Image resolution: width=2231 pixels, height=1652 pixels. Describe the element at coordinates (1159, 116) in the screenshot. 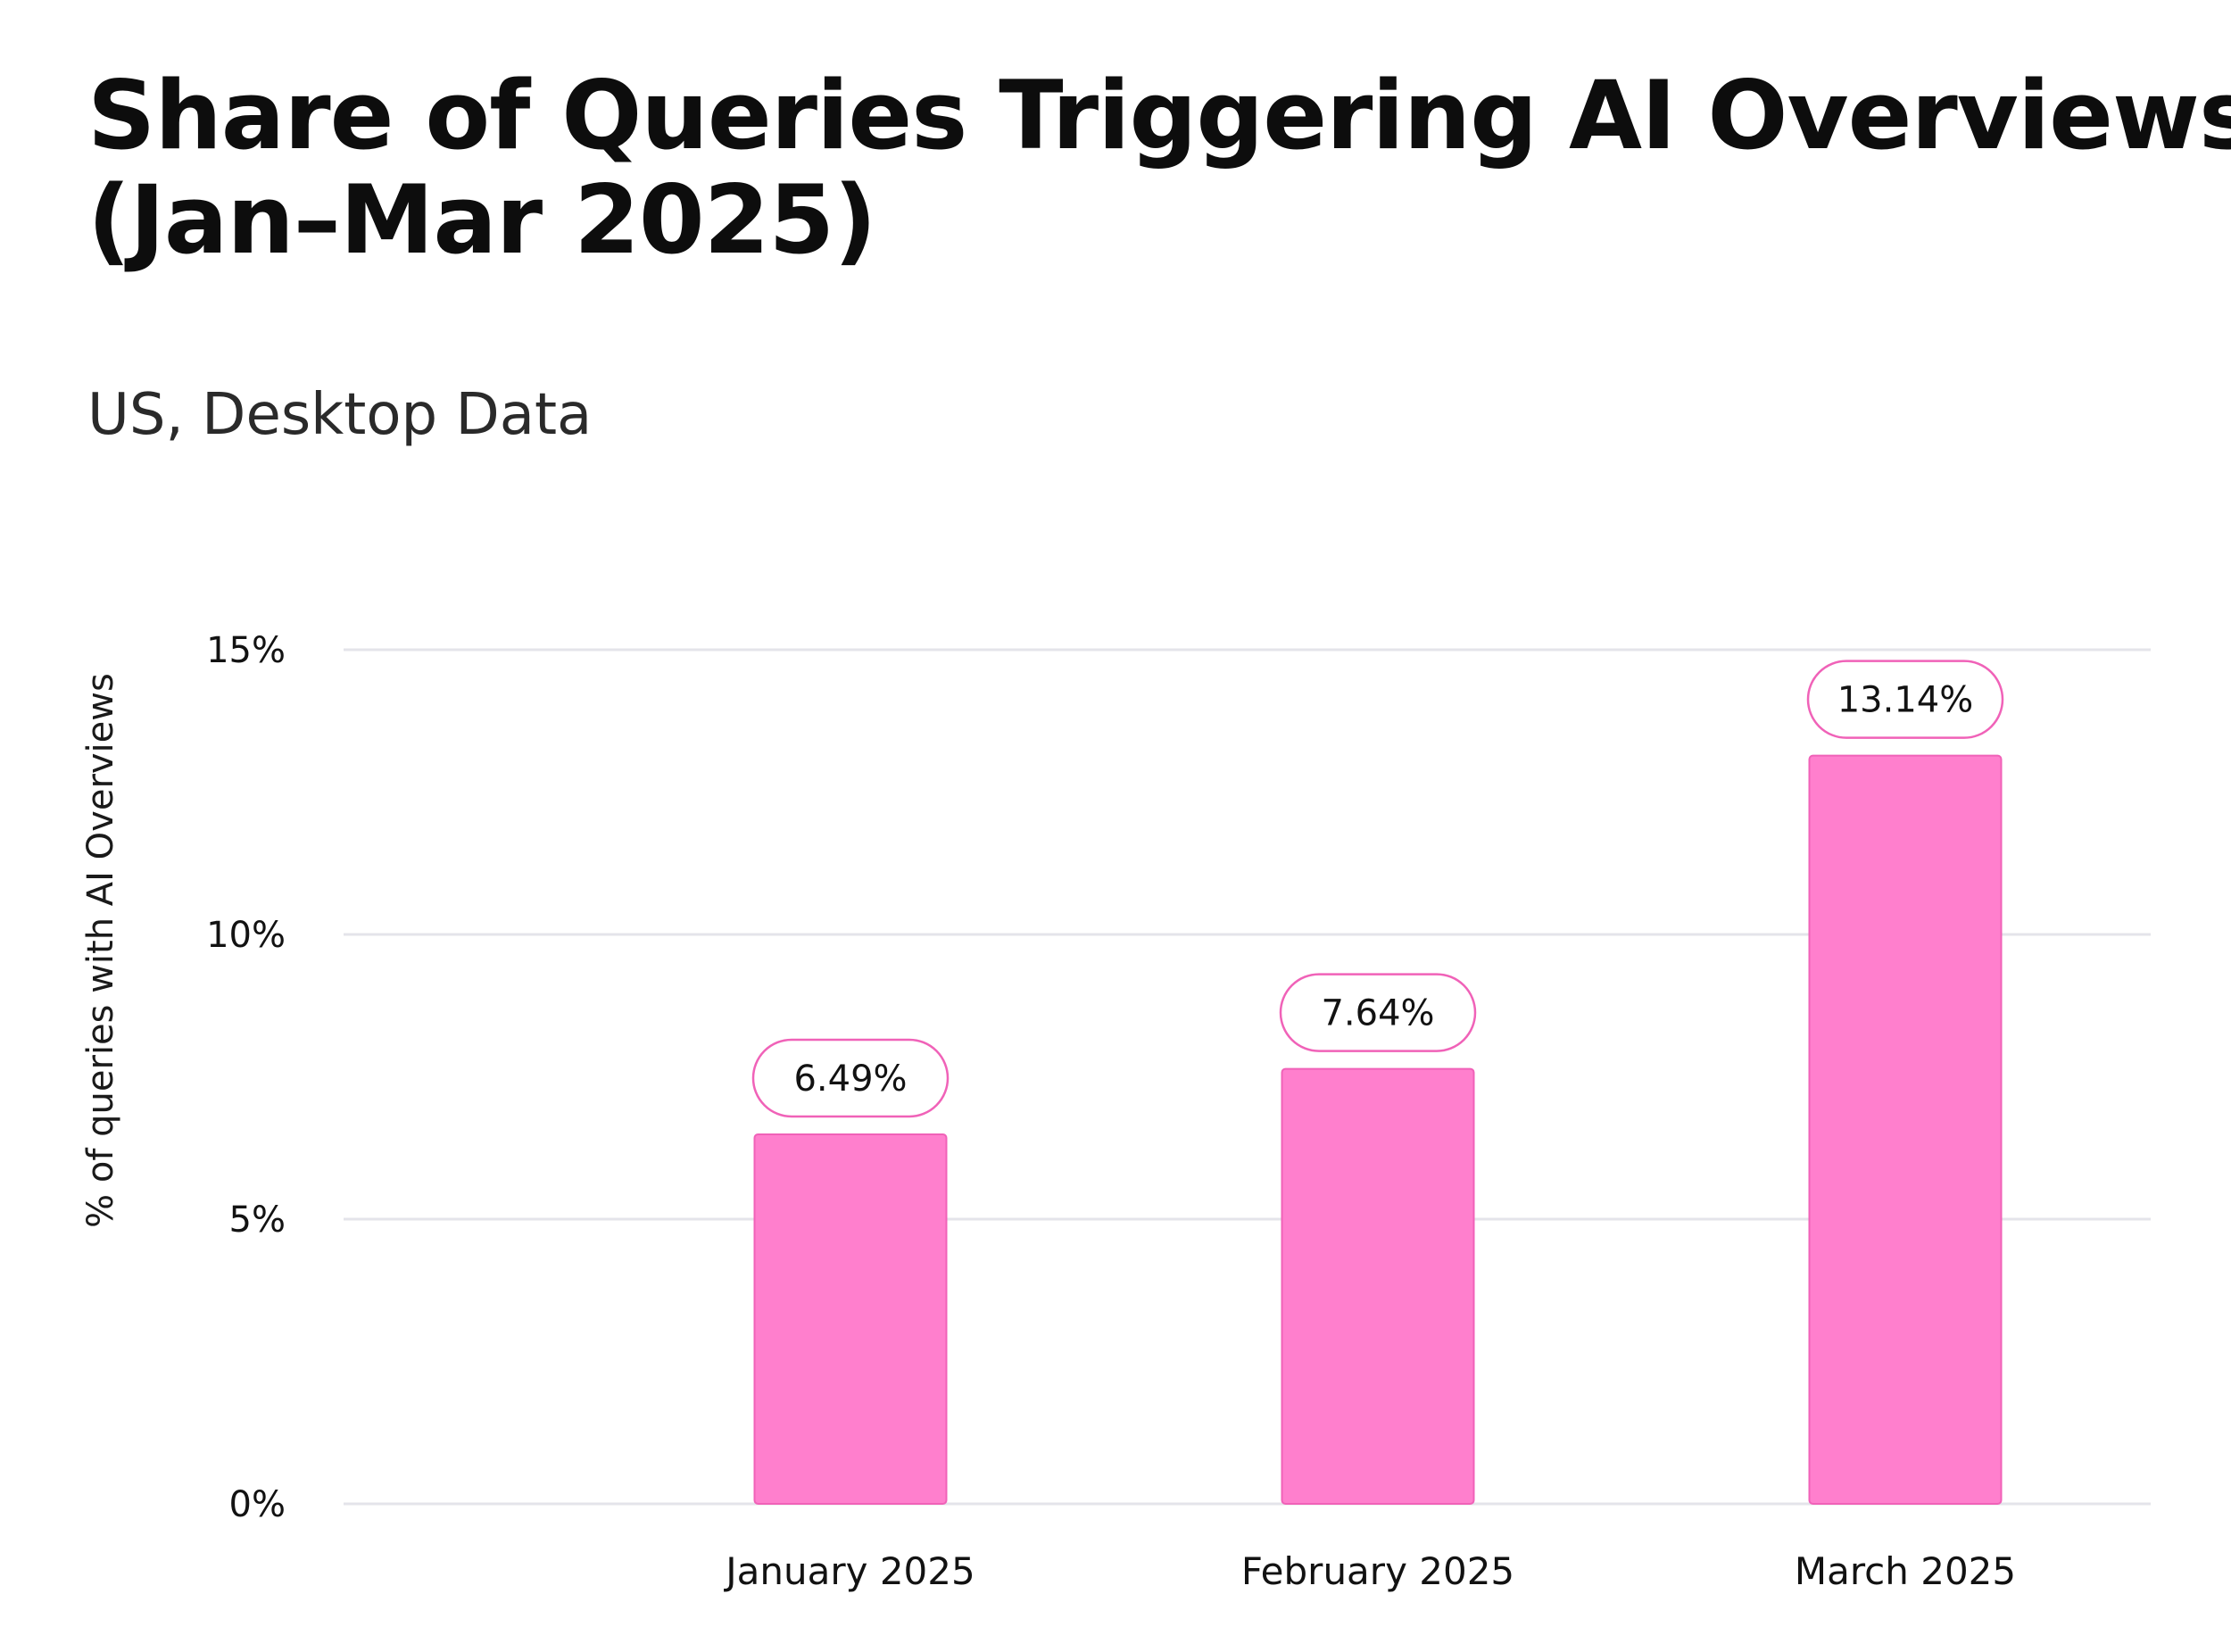

I see `chart-title-line-1: Share of Queries Triggering AI Overviews` at that location.